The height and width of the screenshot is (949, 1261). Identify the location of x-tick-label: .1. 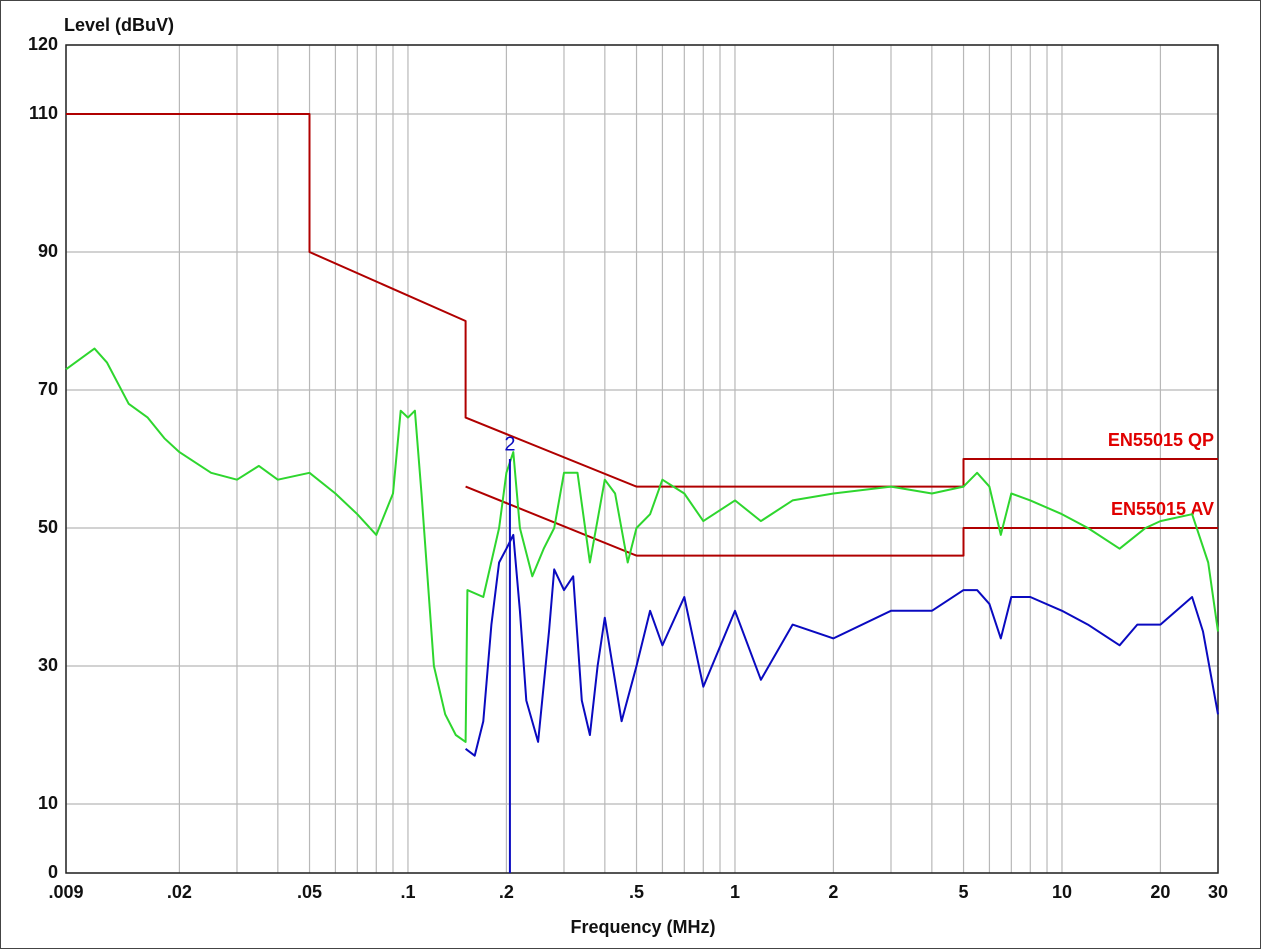
(407, 892).